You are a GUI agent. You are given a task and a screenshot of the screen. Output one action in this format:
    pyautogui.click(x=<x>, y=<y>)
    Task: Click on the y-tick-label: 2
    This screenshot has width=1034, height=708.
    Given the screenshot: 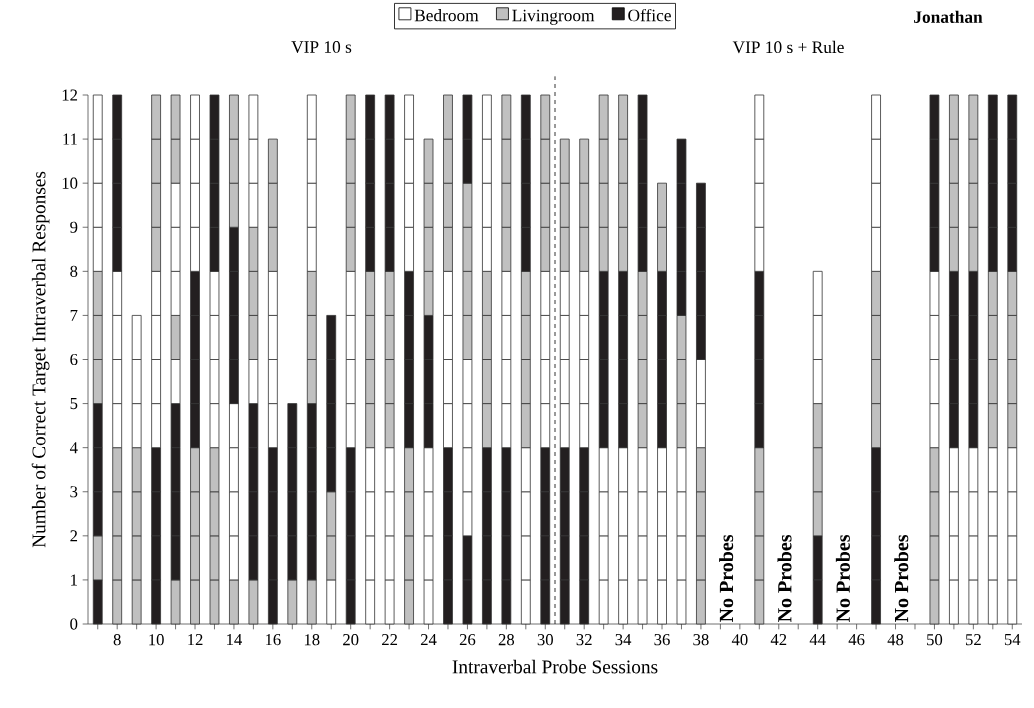 What is the action you would take?
    pyautogui.click(x=74, y=536)
    